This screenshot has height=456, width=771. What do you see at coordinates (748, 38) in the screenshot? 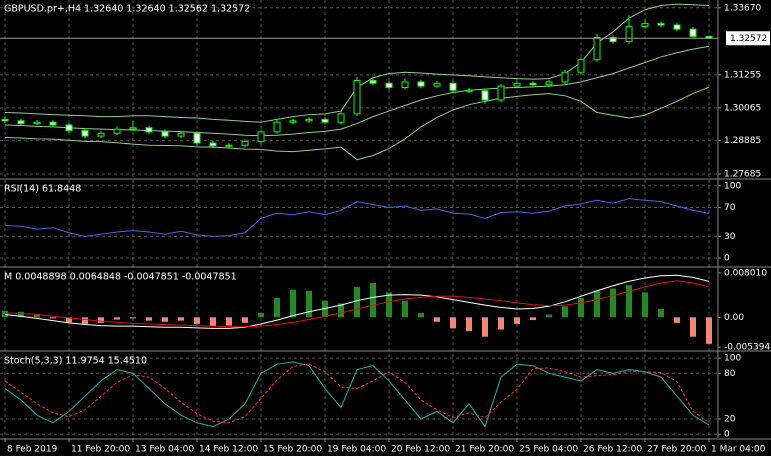
I see `current-price-box` at bounding box center [748, 38].